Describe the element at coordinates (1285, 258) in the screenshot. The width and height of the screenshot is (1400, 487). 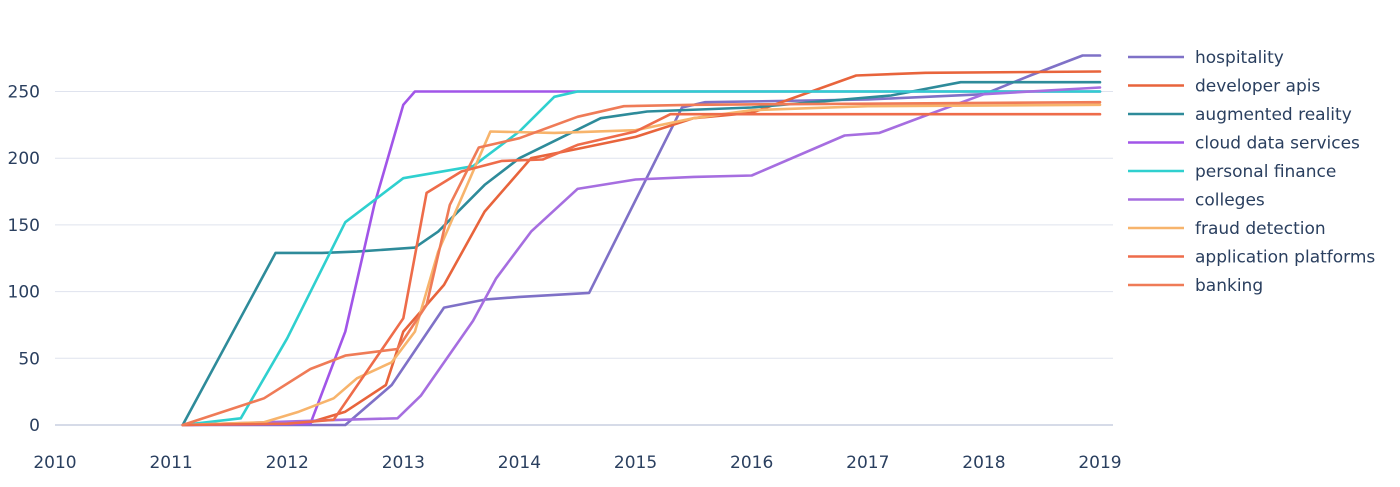
I see `legend-label: application platforms` at that location.